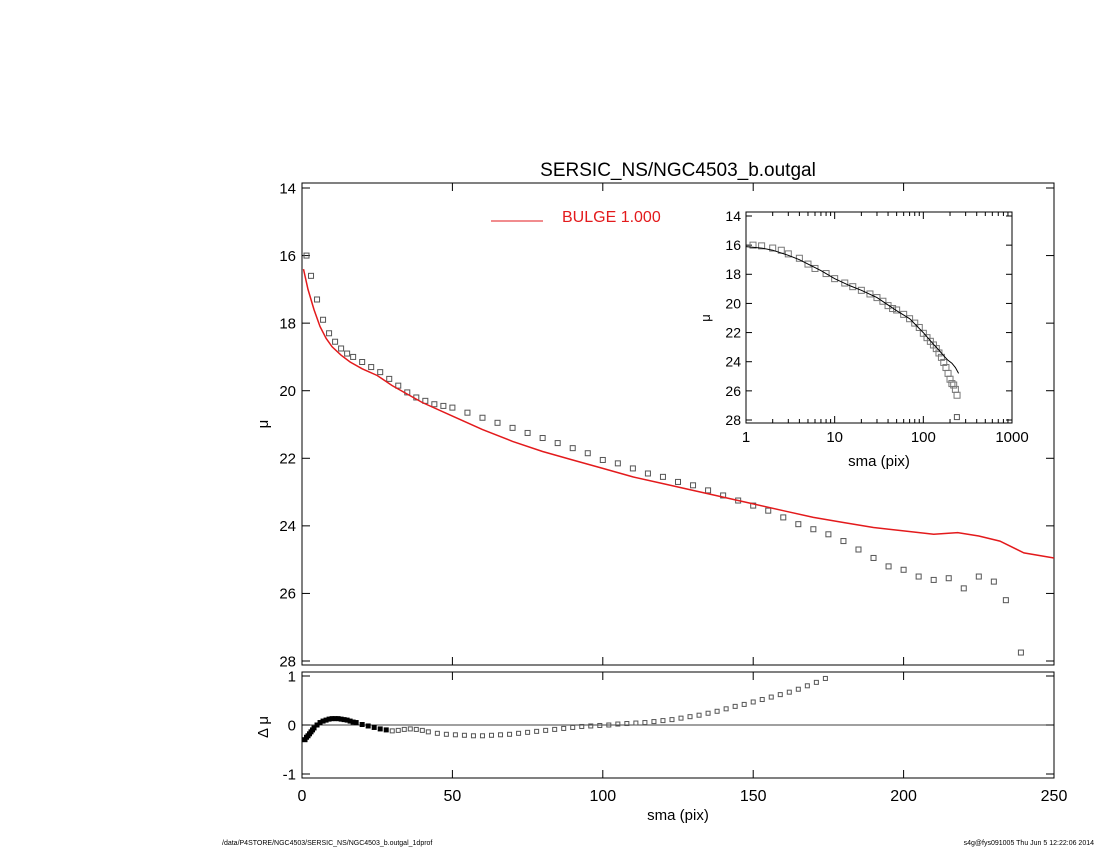 The height and width of the screenshot is (850, 1100). What do you see at coordinates (1054, 796) in the screenshot?
I see `x-tick-label: 250` at bounding box center [1054, 796].